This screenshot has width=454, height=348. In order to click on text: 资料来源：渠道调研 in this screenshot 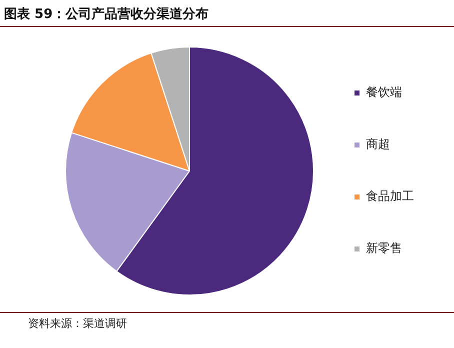, I will do `click(77, 323)`.